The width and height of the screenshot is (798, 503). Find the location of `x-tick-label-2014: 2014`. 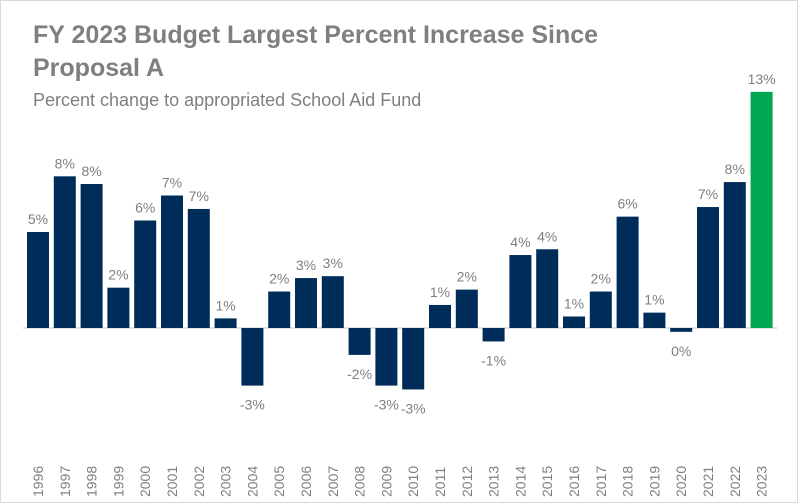

x-tick-label-2014: 2014 is located at coordinates (520, 481).